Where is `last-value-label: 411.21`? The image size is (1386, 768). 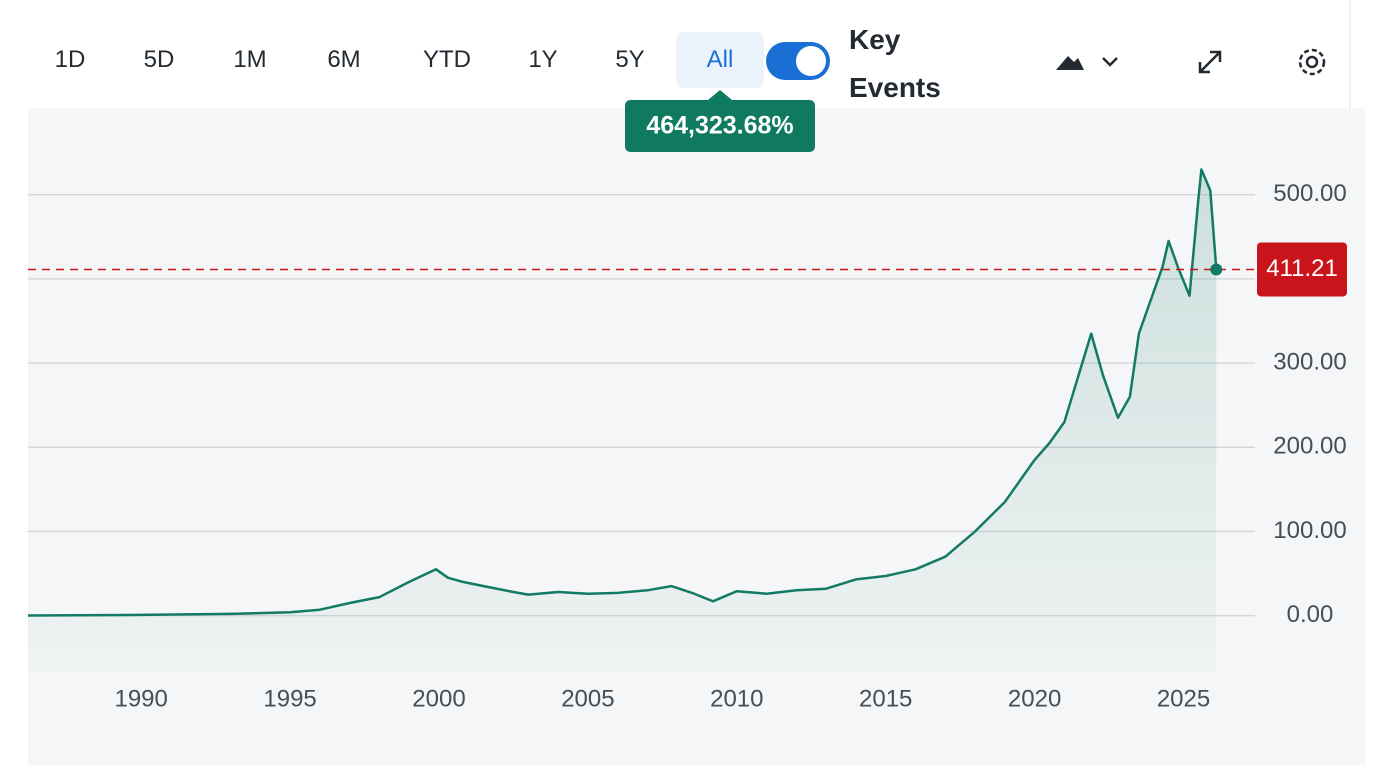
last-value-label: 411.21 is located at coordinates (1302, 268).